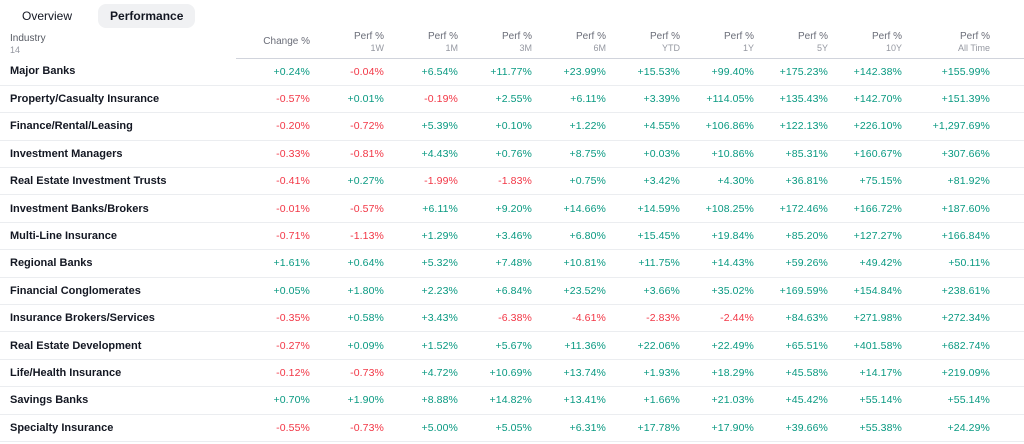 This screenshot has width=1024, height=444. What do you see at coordinates (421, 44) in the screenshot?
I see `column-header-1m: Perf % 1M` at bounding box center [421, 44].